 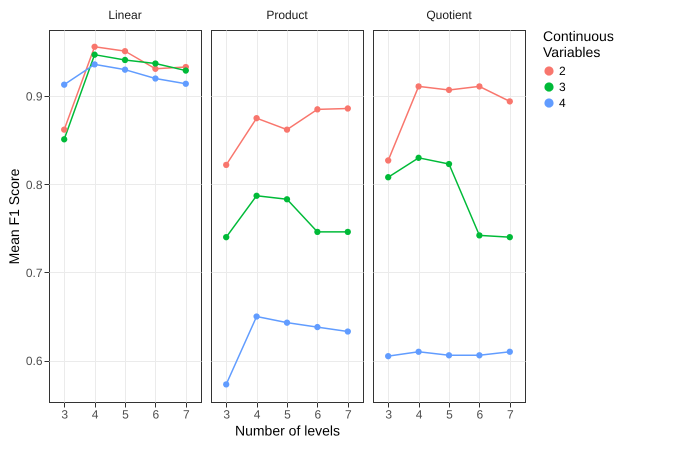 I want to click on y-tick-label: 0.9, so click(x=34, y=97).